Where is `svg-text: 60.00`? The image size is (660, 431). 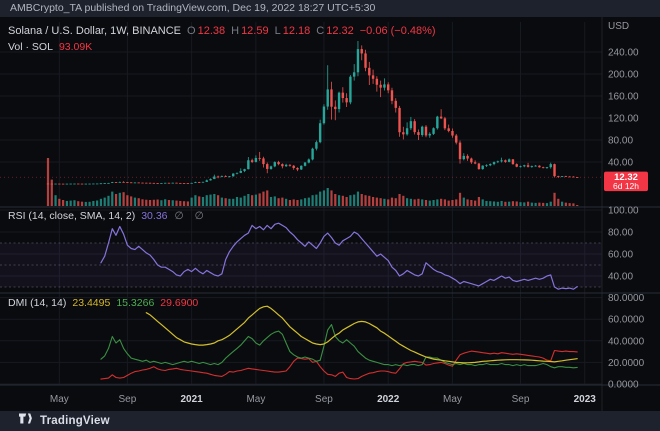 svg-text: 60.00 is located at coordinates (620, 255).